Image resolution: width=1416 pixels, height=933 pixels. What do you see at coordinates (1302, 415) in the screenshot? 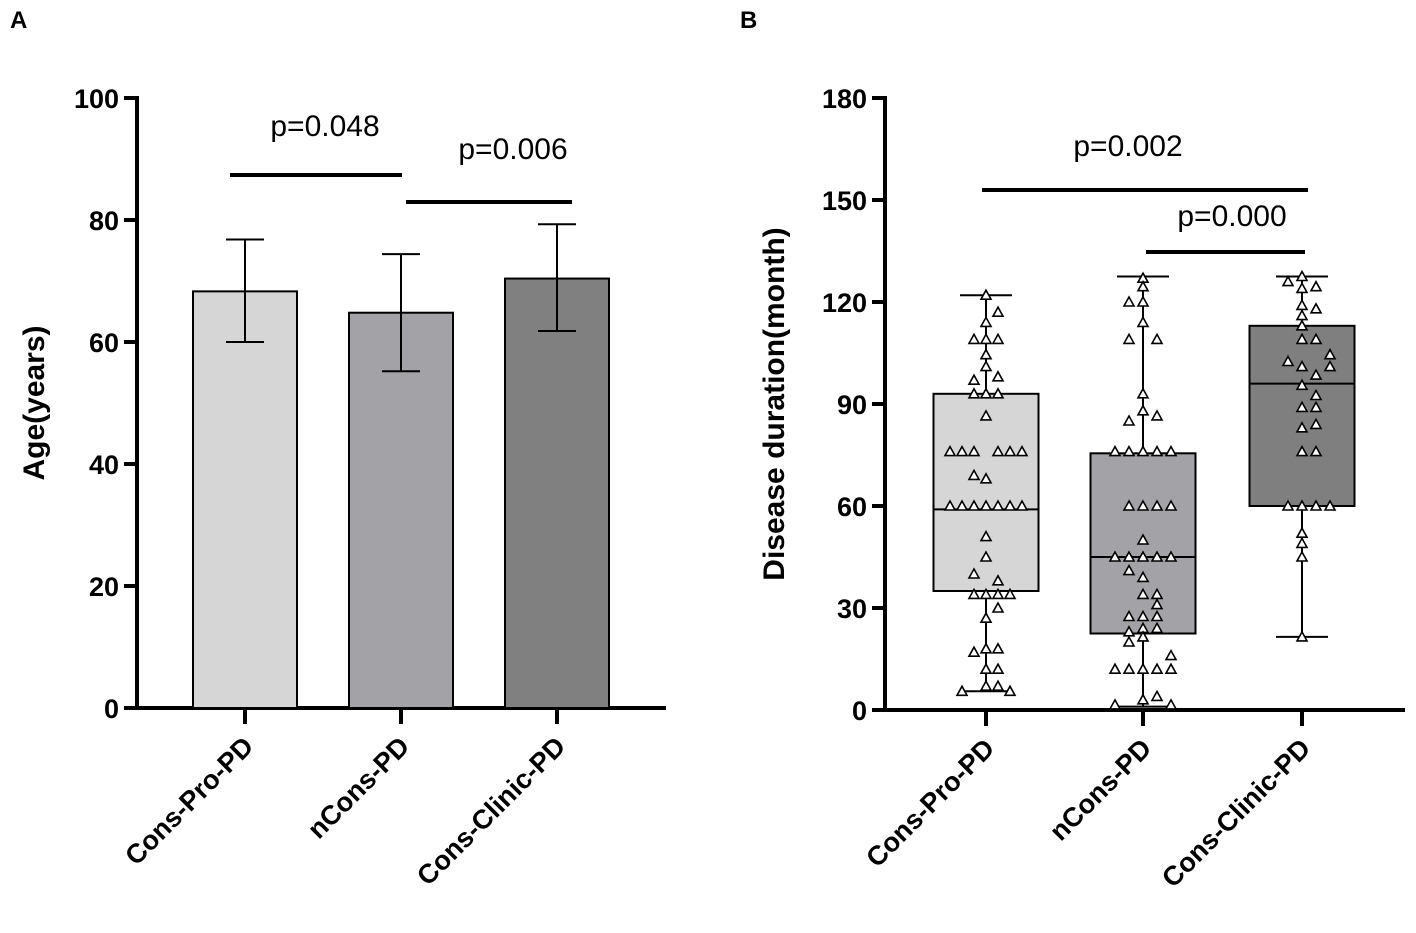
I see `box` at bounding box center [1302, 415].